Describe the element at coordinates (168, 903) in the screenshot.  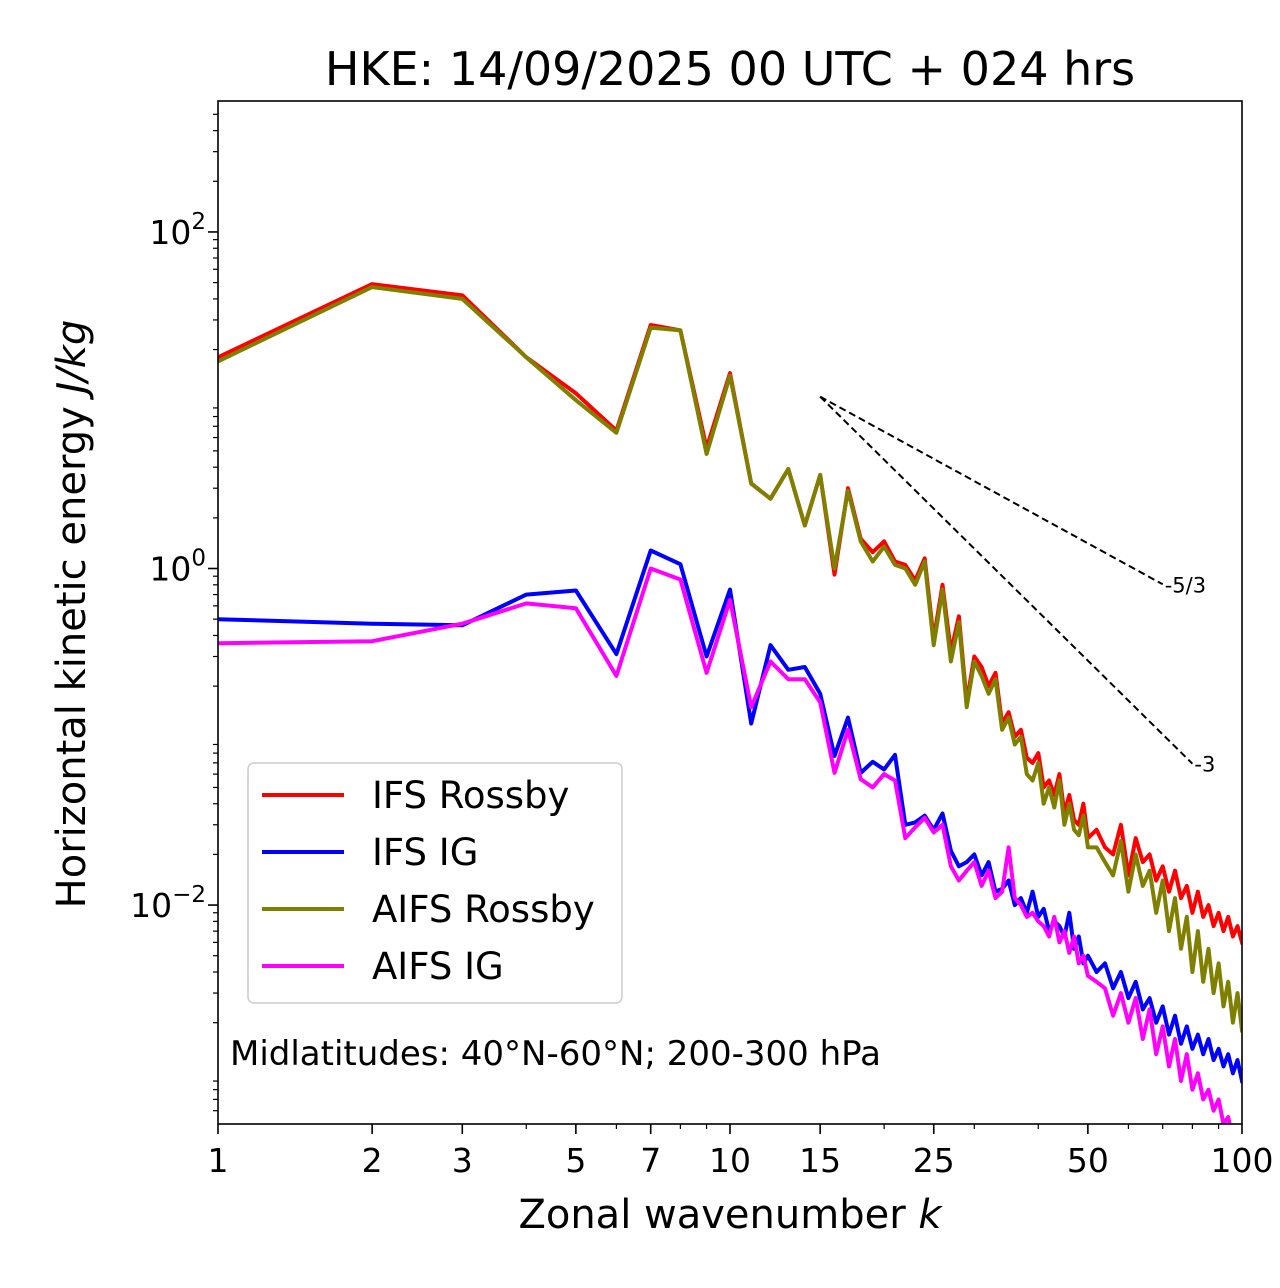
I see `y-tick-label: 10⁻²` at that location.